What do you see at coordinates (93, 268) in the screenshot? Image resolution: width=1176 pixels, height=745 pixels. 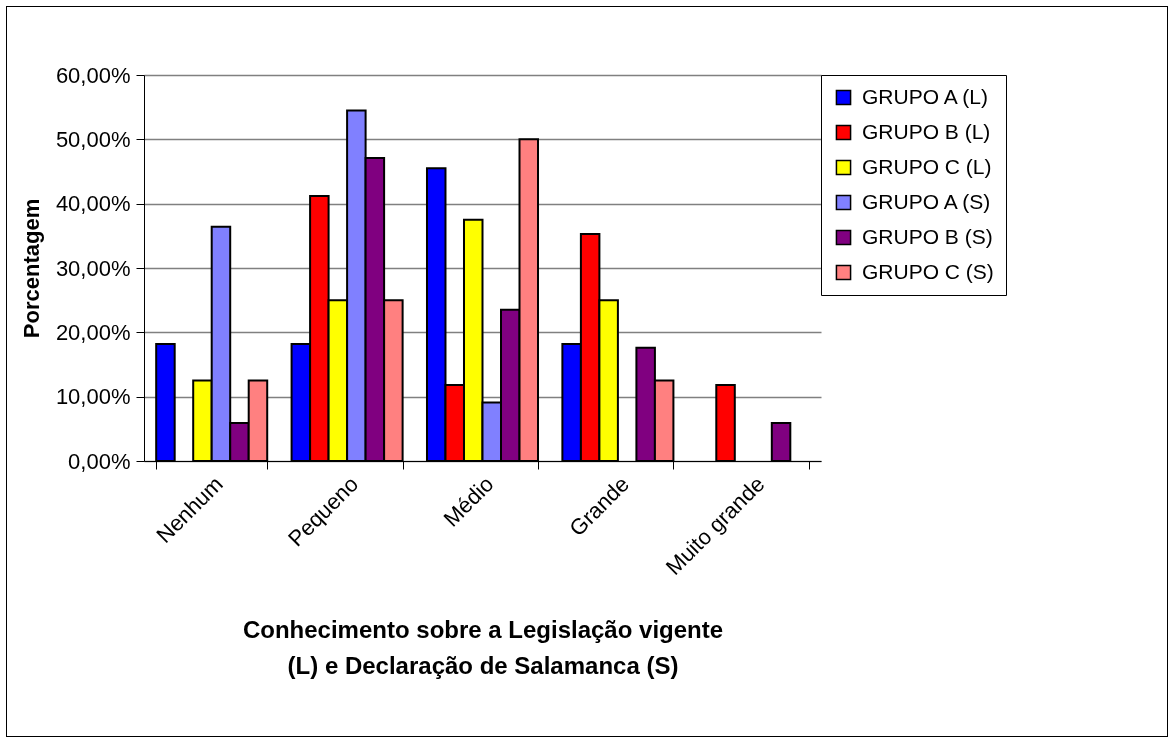 I see `y-tick-label: 30,00%` at bounding box center [93, 268].